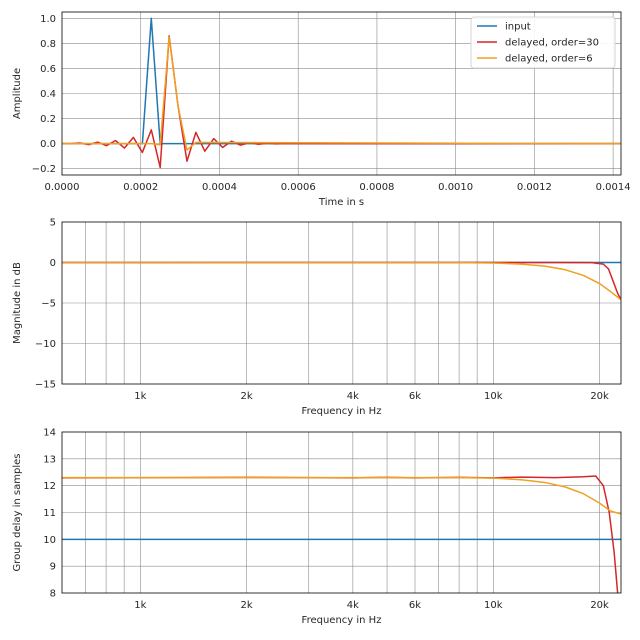  Describe the element at coordinates (49, 433) in the screenshot. I see `y-tick-label: 14` at that location.